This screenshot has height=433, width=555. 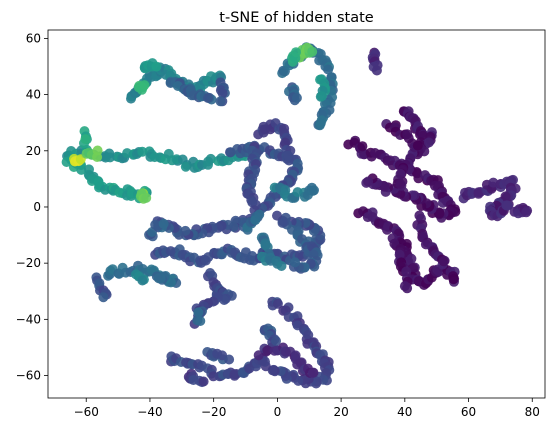 What do you see at coordinates (37, 207) in the screenshot?
I see `y-tick-label: 0` at bounding box center [37, 207].